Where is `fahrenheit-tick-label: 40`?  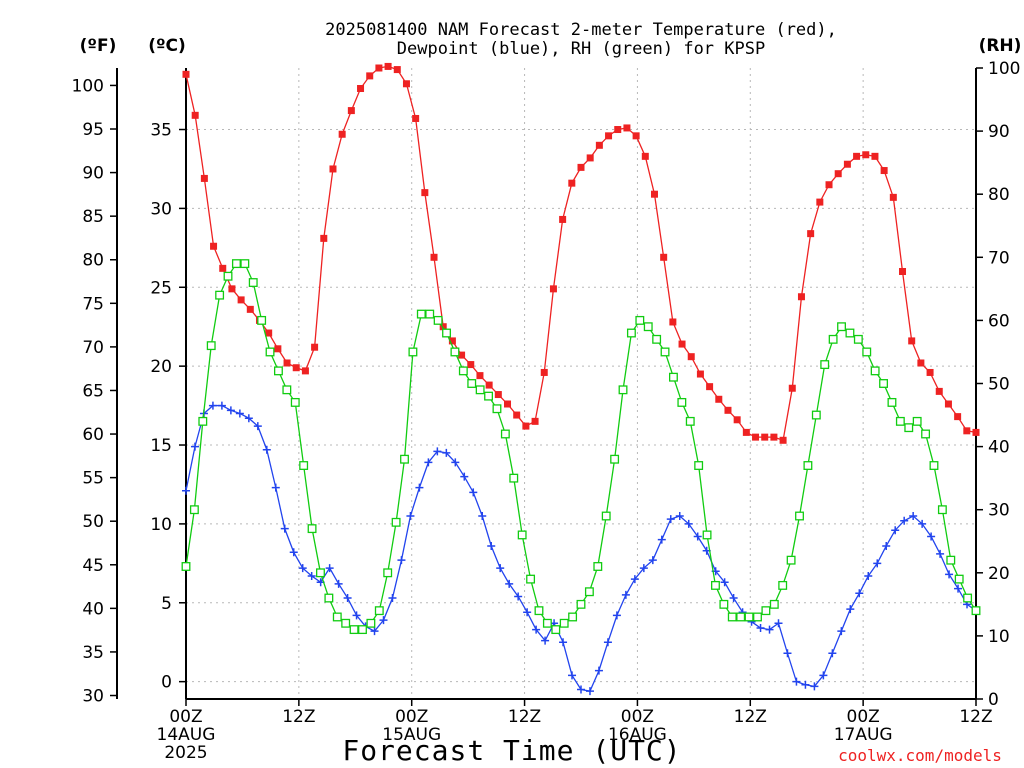 fahrenheit-tick-label: 40 is located at coordinates (93, 609).